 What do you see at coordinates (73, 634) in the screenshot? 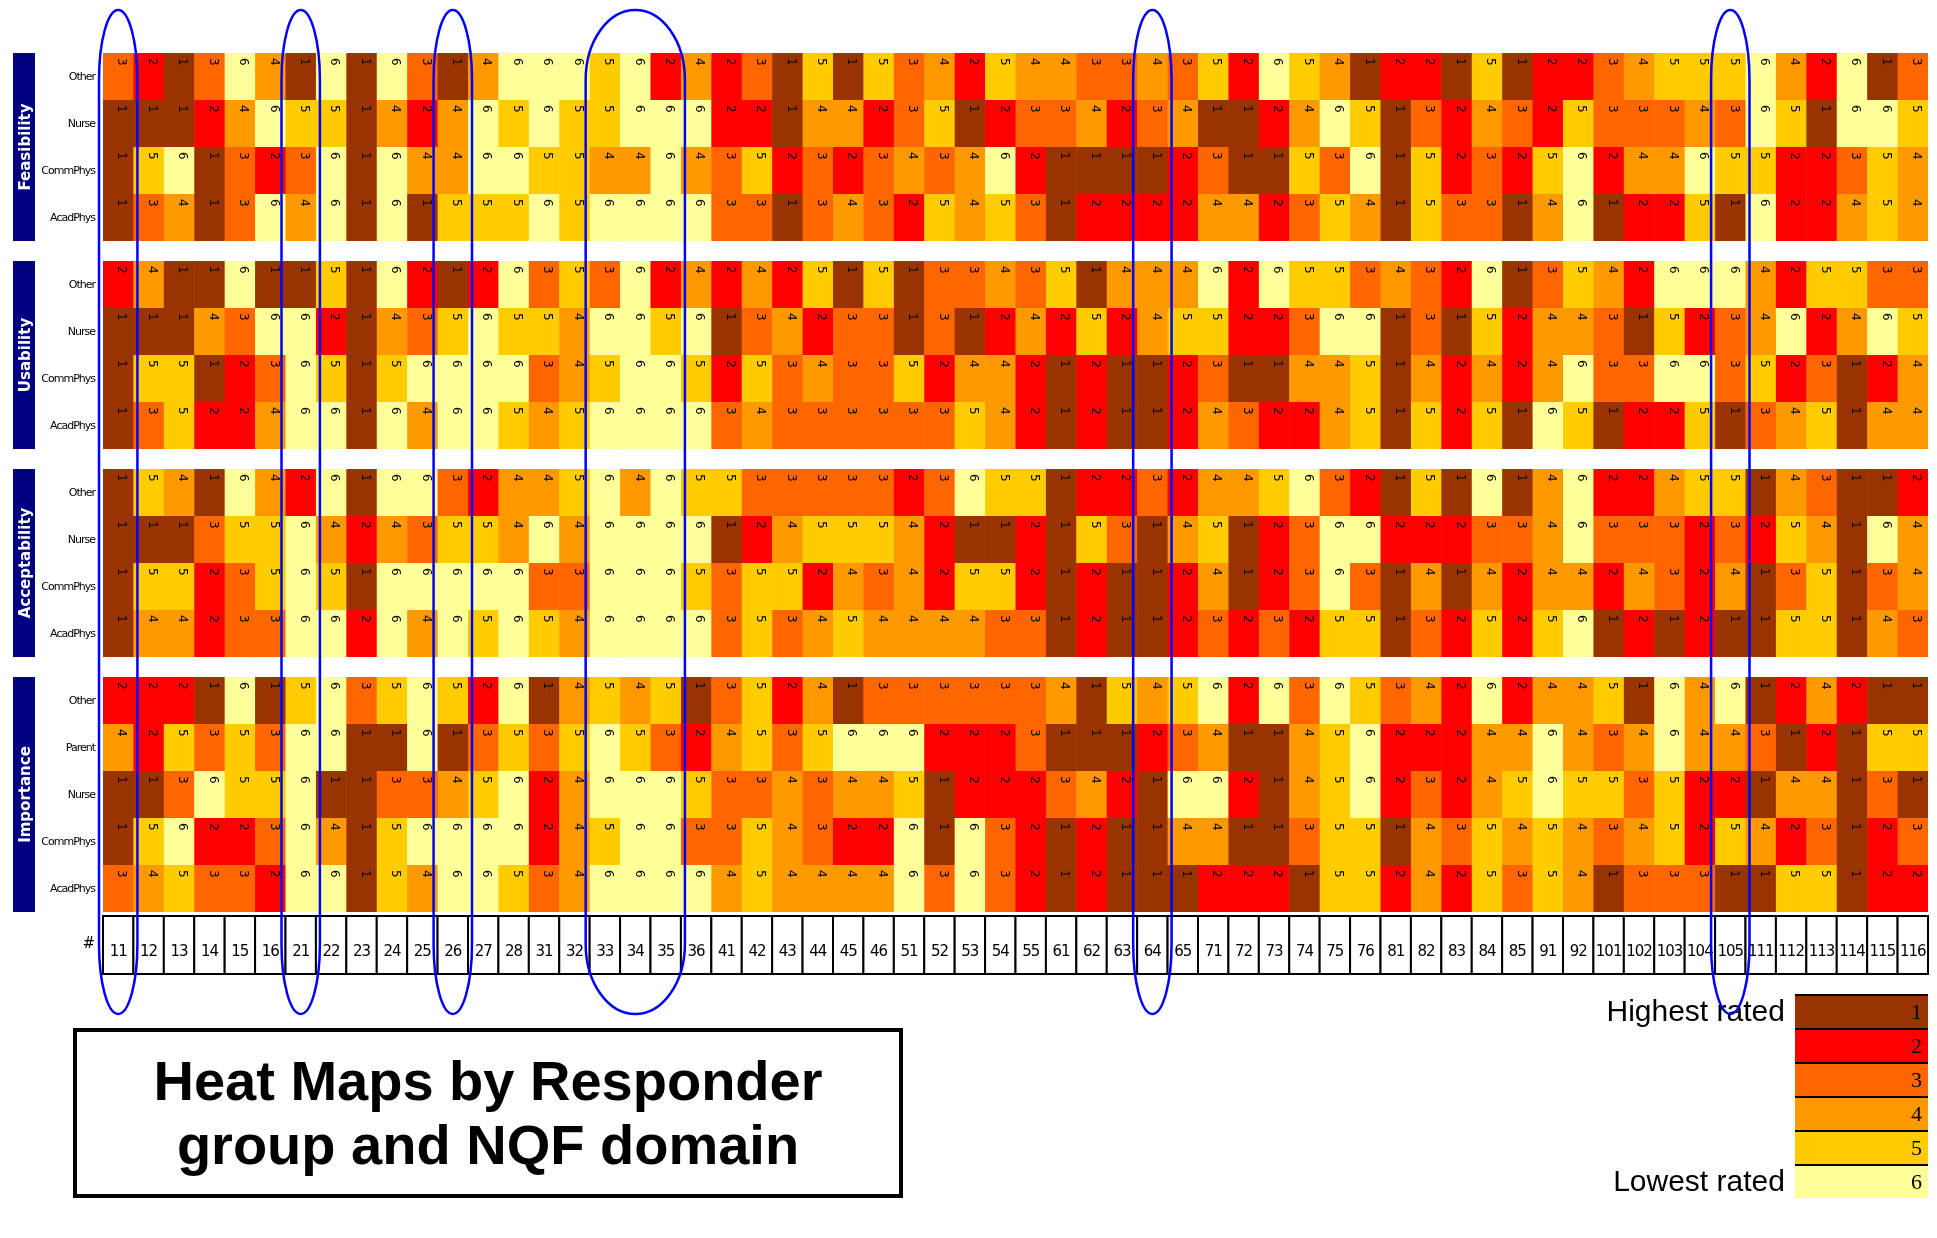
I see `y-tick-label: AcadPhys` at bounding box center [73, 634].